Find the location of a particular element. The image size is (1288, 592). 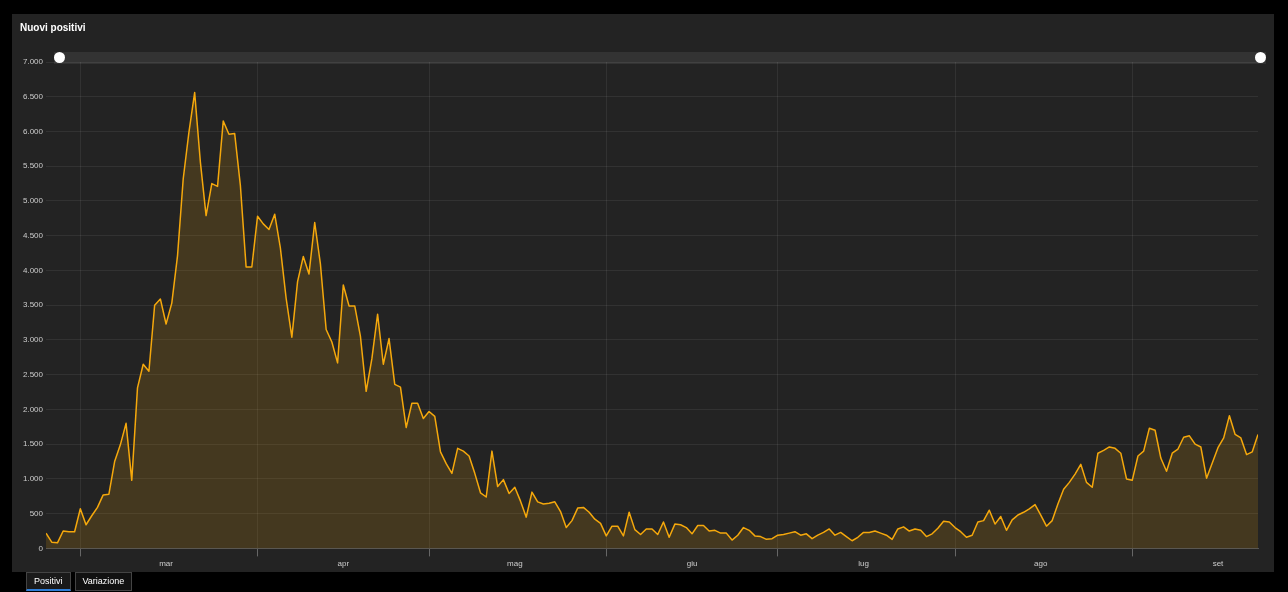

y-tick-label: 5.000 is located at coordinates (33, 201).